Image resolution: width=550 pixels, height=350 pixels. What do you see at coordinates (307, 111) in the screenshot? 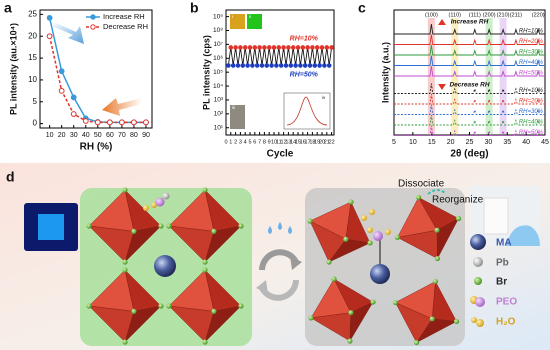
I see `inset-spectrum` at bounding box center [307, 111].